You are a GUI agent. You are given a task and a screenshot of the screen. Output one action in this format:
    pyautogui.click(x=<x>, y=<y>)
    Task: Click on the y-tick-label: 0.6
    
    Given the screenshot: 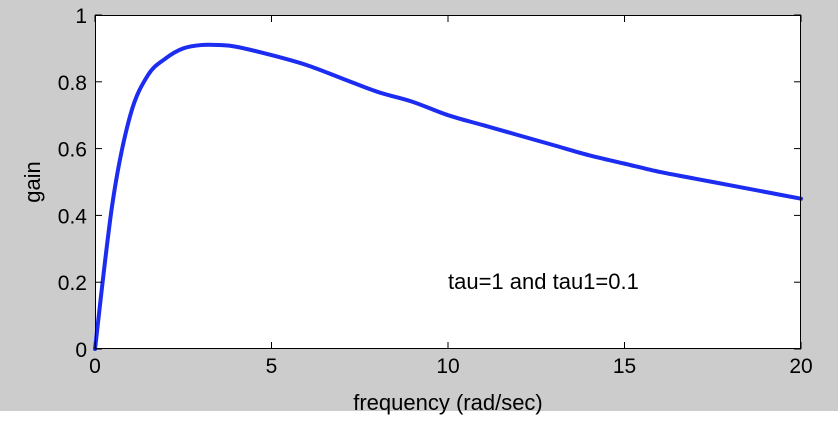 What is the action you would take?
    pyautogui.click(x=72, y=150)
    